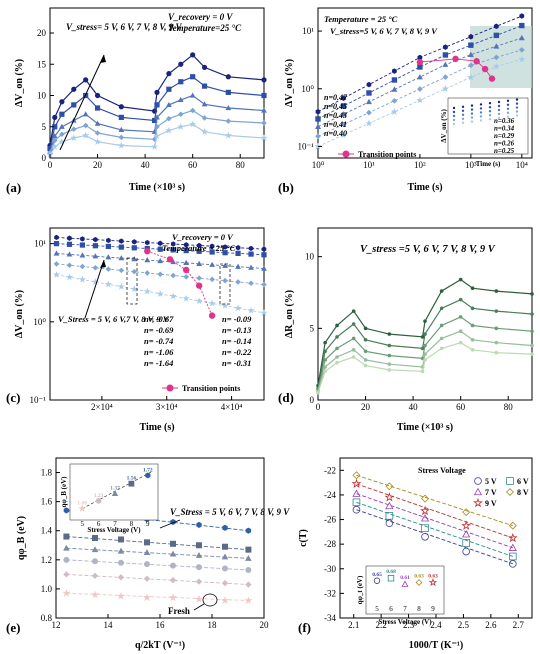 Image resolution: width=540 pixels, height=654 pixels. I want to click on x-tick-label: 20, so click(265, 625).